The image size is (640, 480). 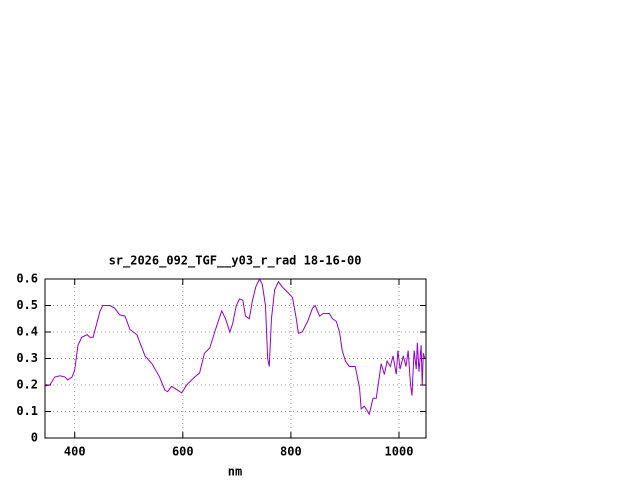 I want to click on y-tick-label: 0.4, so click(x=27, y=332).